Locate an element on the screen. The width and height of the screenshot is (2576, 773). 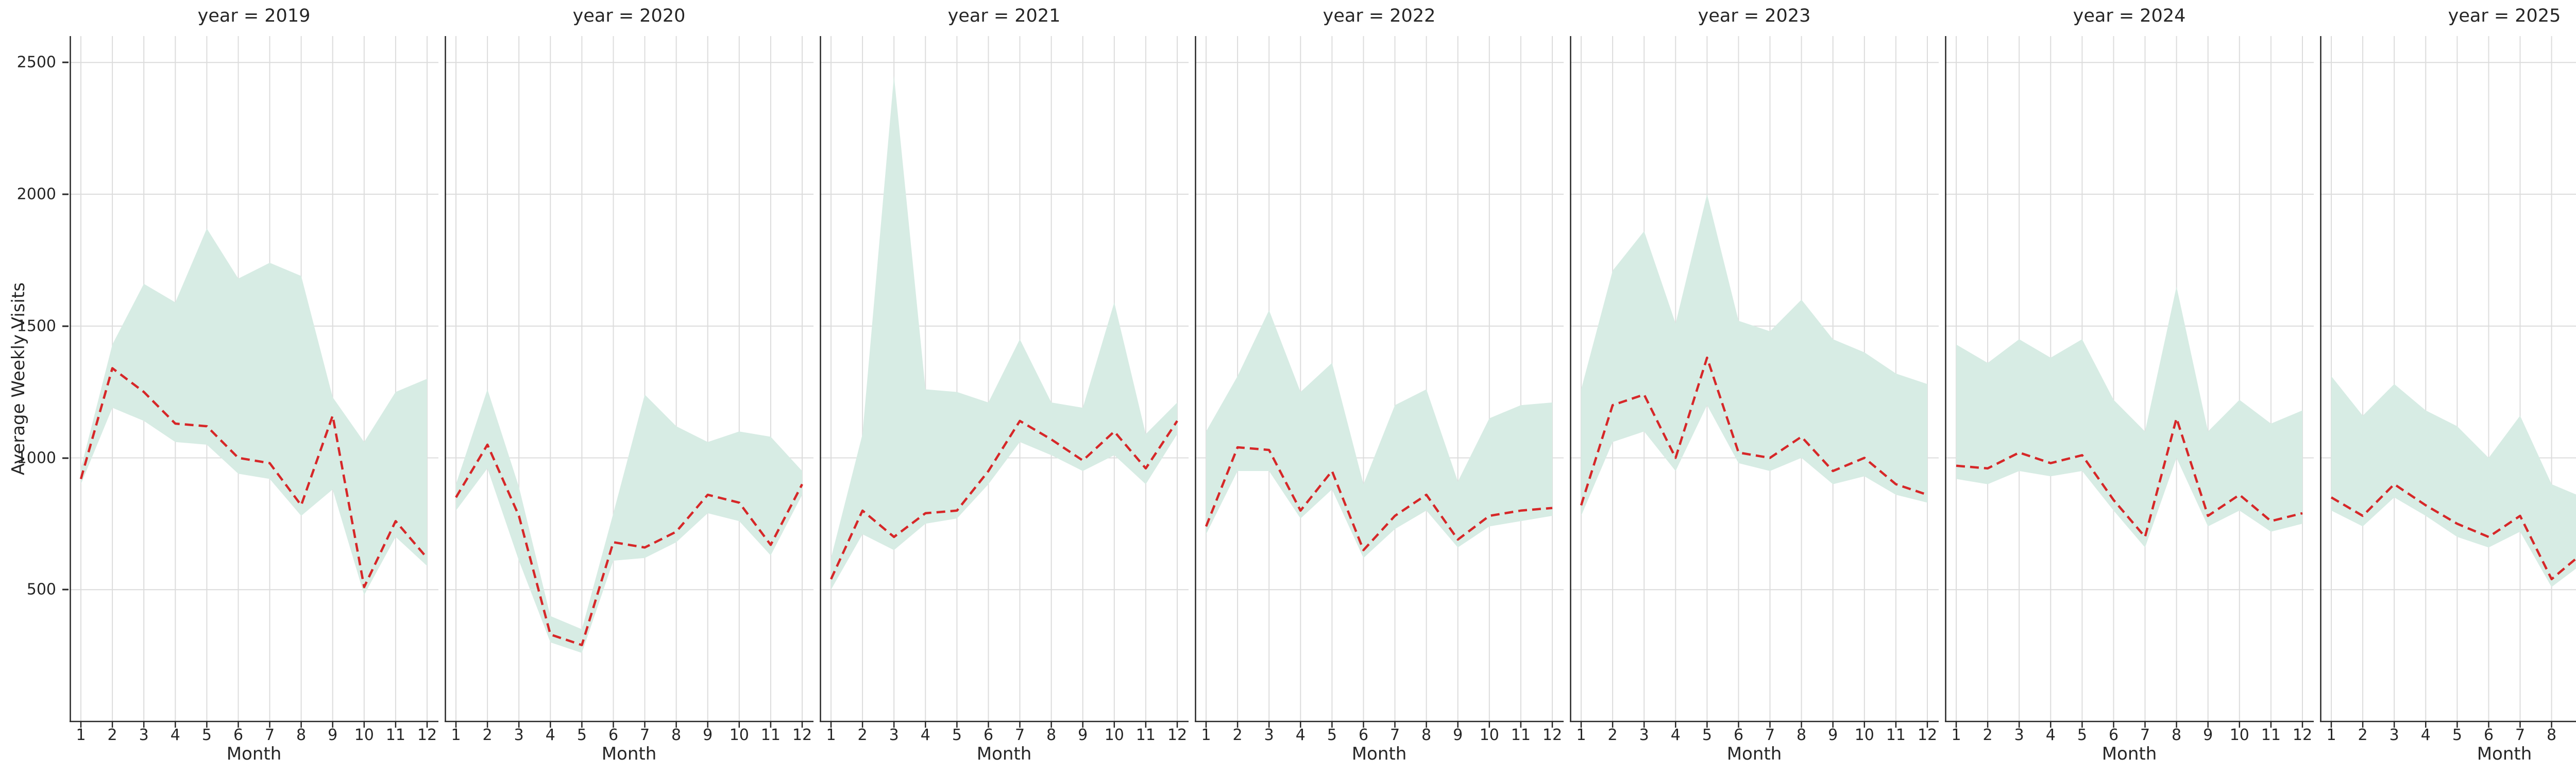
facet-panel-2024: year = 2024 1 2 3 4 5 6 7 8 9 10 11 12 Month is located at coordinates (2129, 384).